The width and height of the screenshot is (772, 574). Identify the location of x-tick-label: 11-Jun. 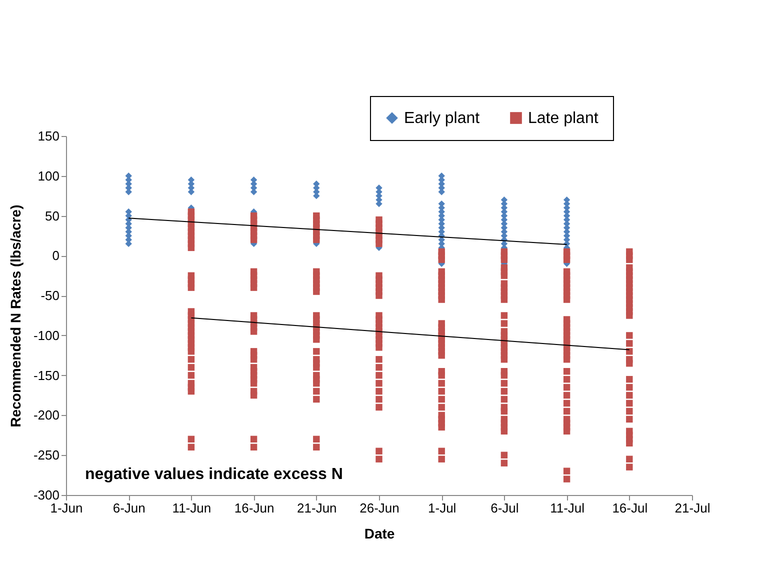
(192, 508).